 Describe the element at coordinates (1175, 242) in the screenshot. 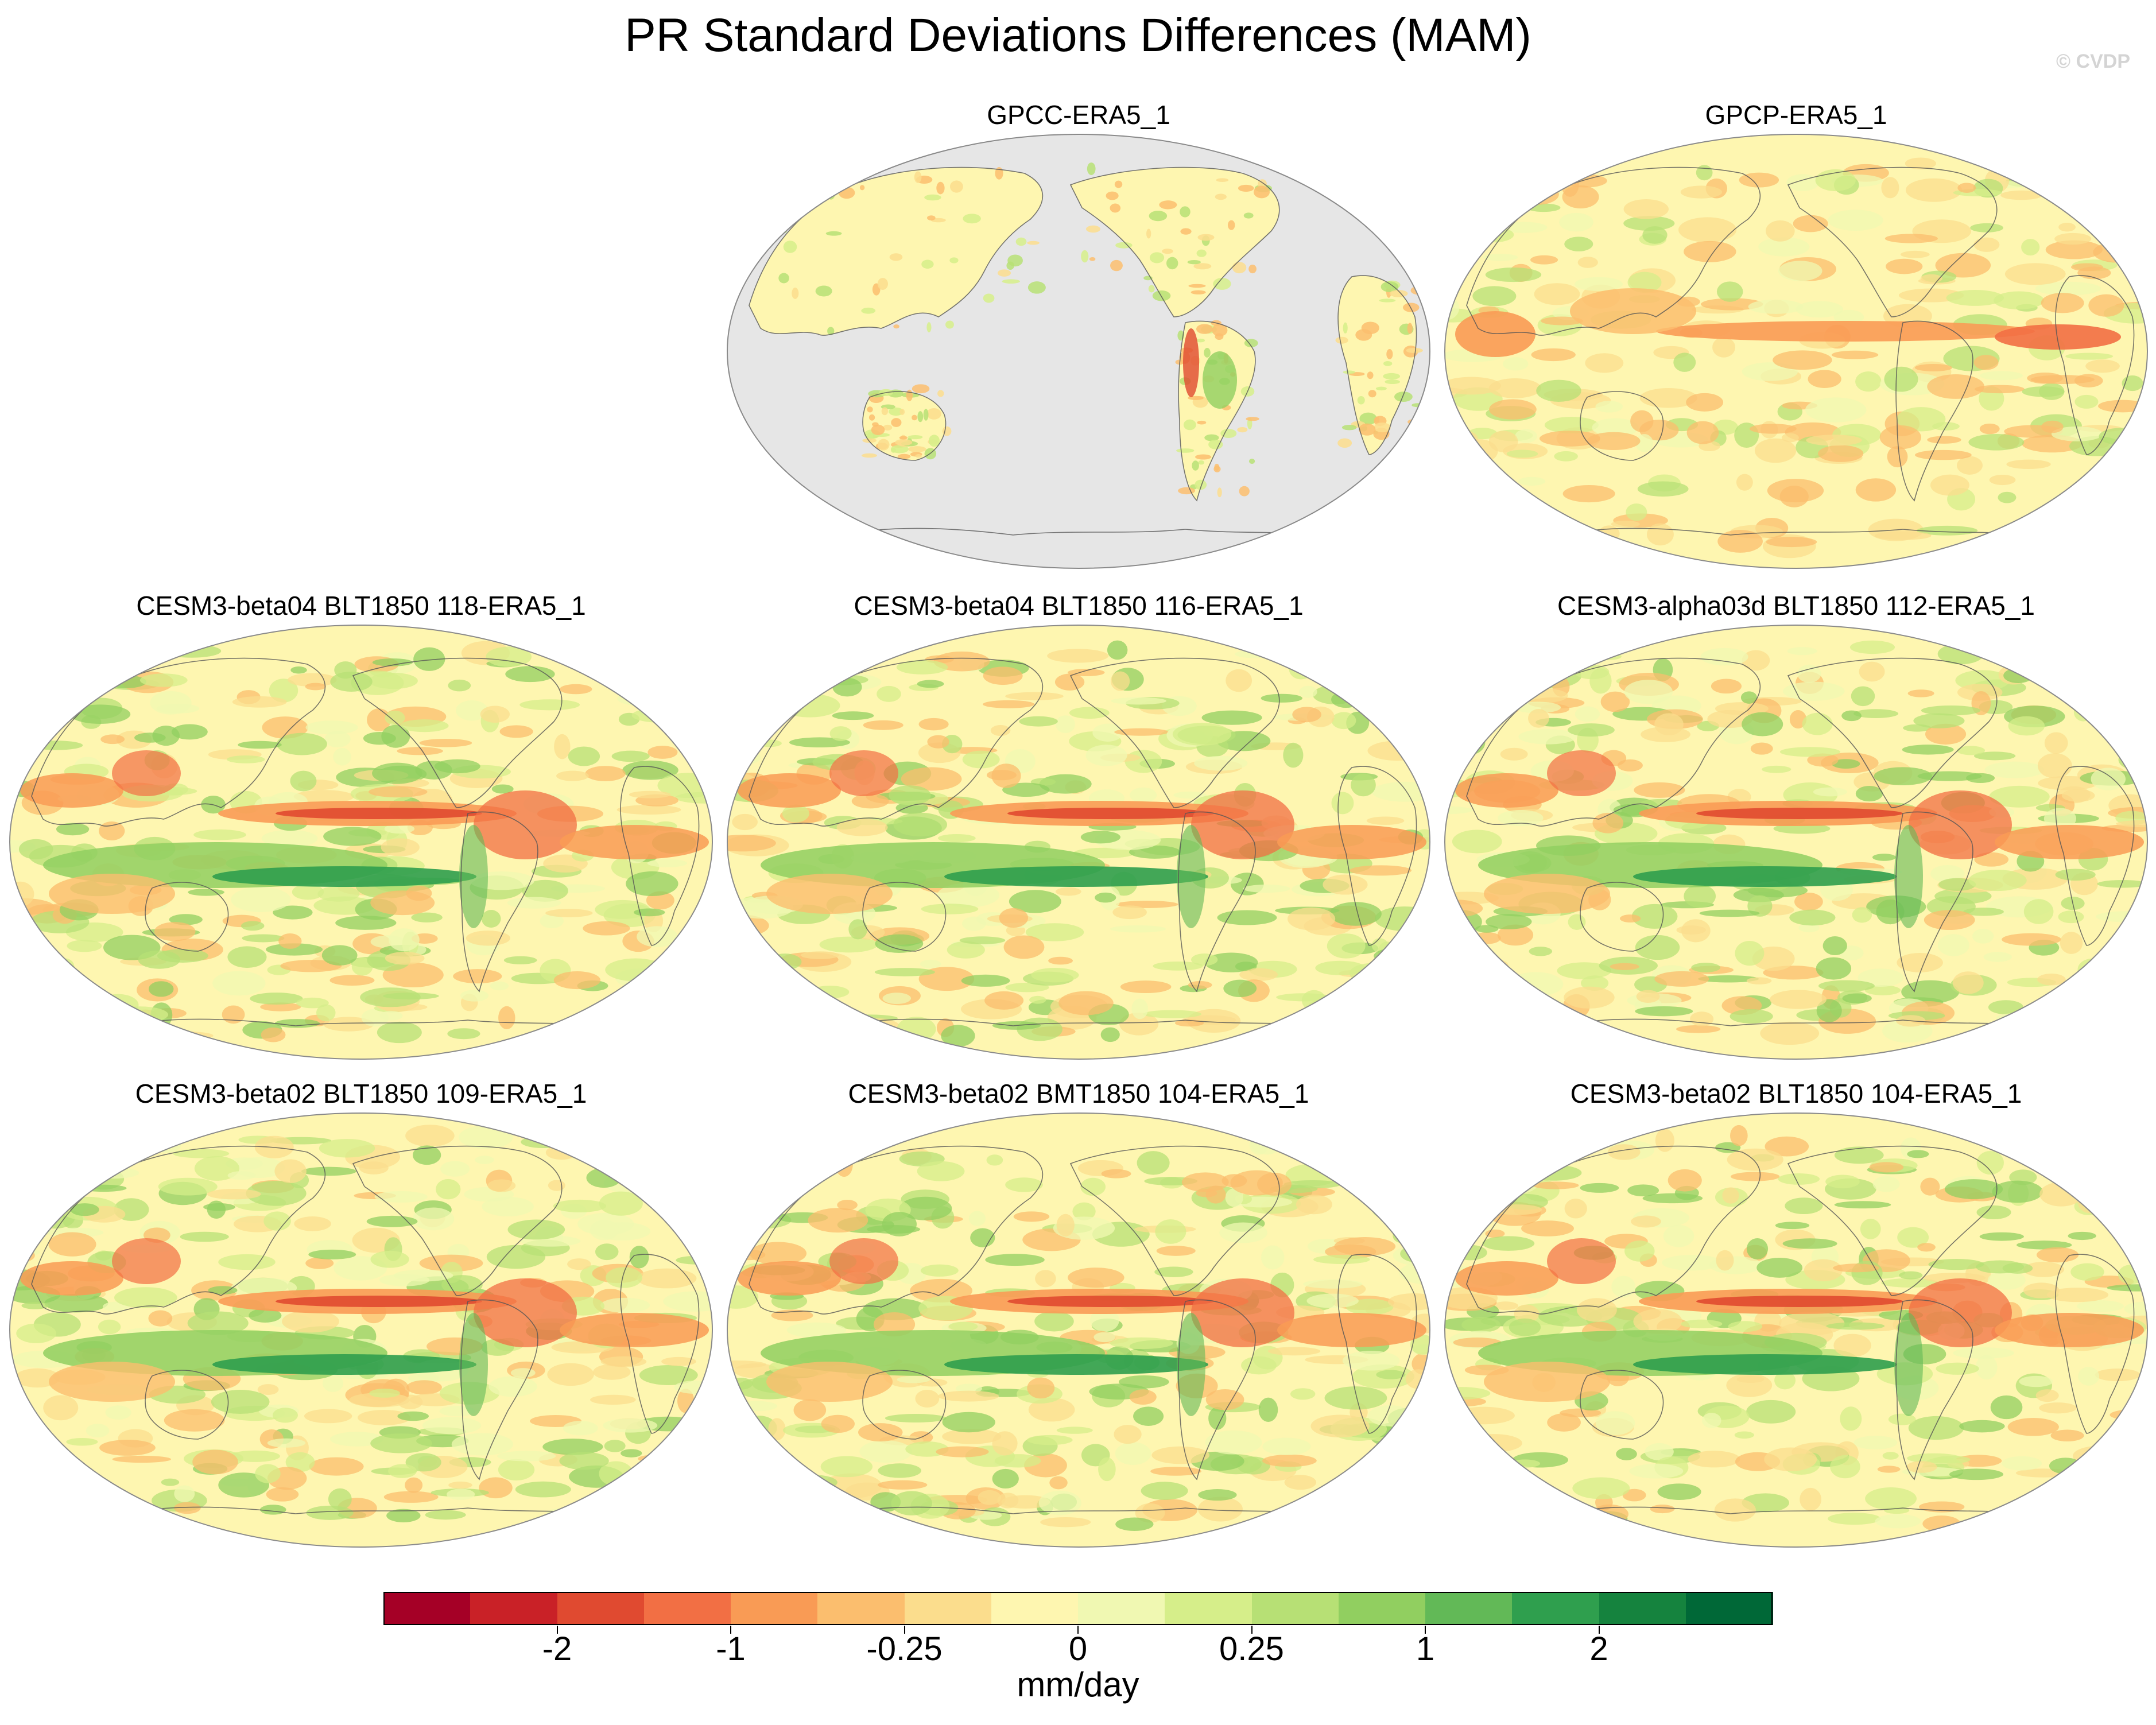

I see `land-north-america` at that location.